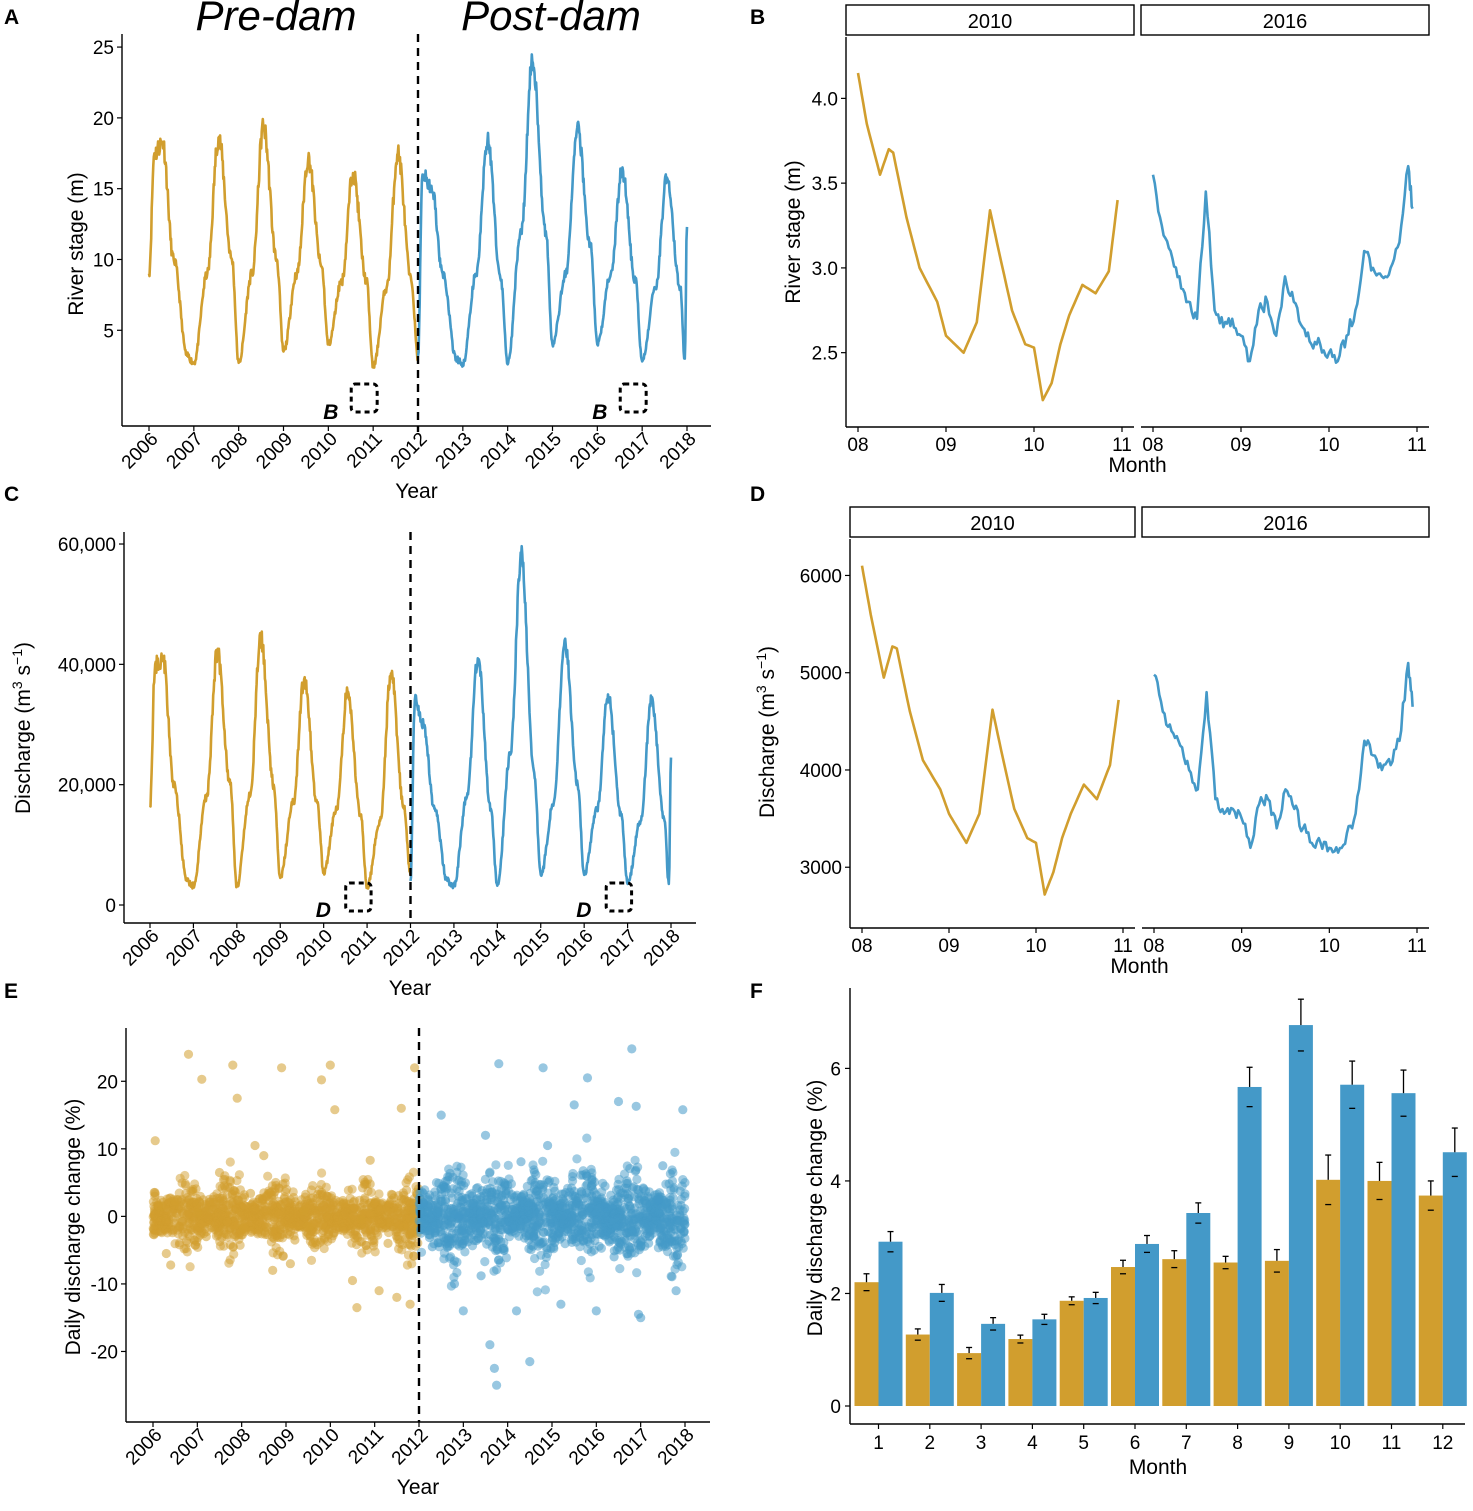 This screenshot has height=1511, width=1473. I want to click on panel-label-a: A, so click(11, 17).